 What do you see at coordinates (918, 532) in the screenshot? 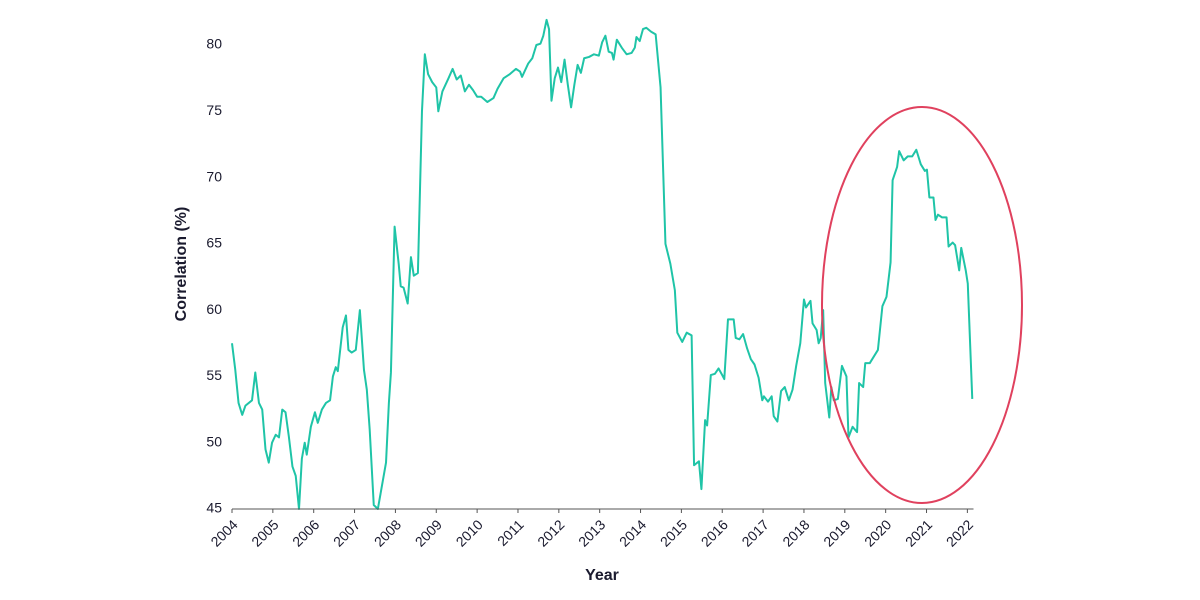
I see `x-tick-label: 2021` at bounding box center [918, 532].